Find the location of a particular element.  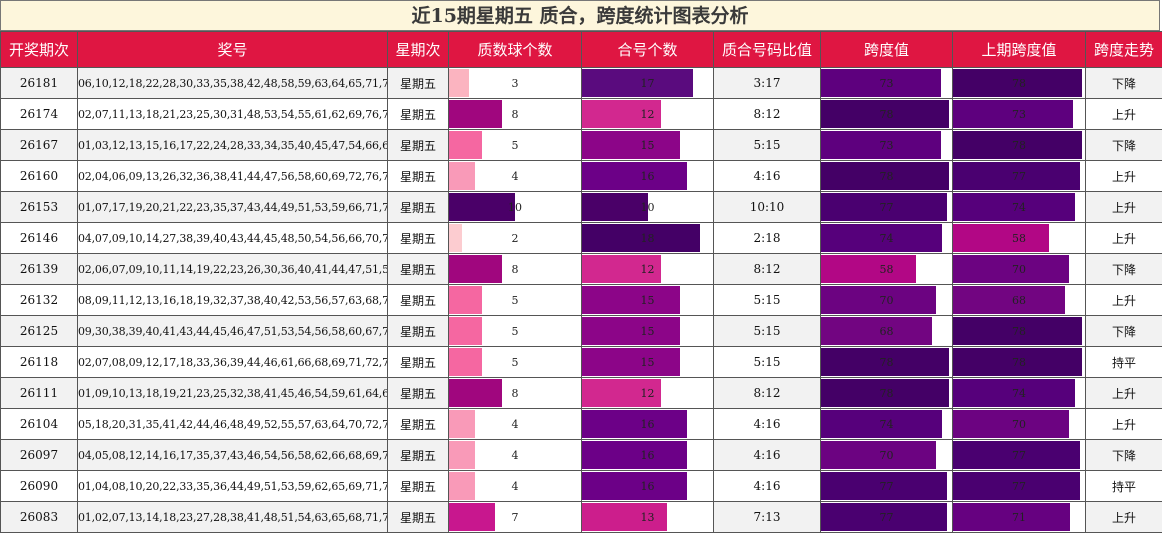

ratio-cell: 7:13 is located at coordinates (767, 517).